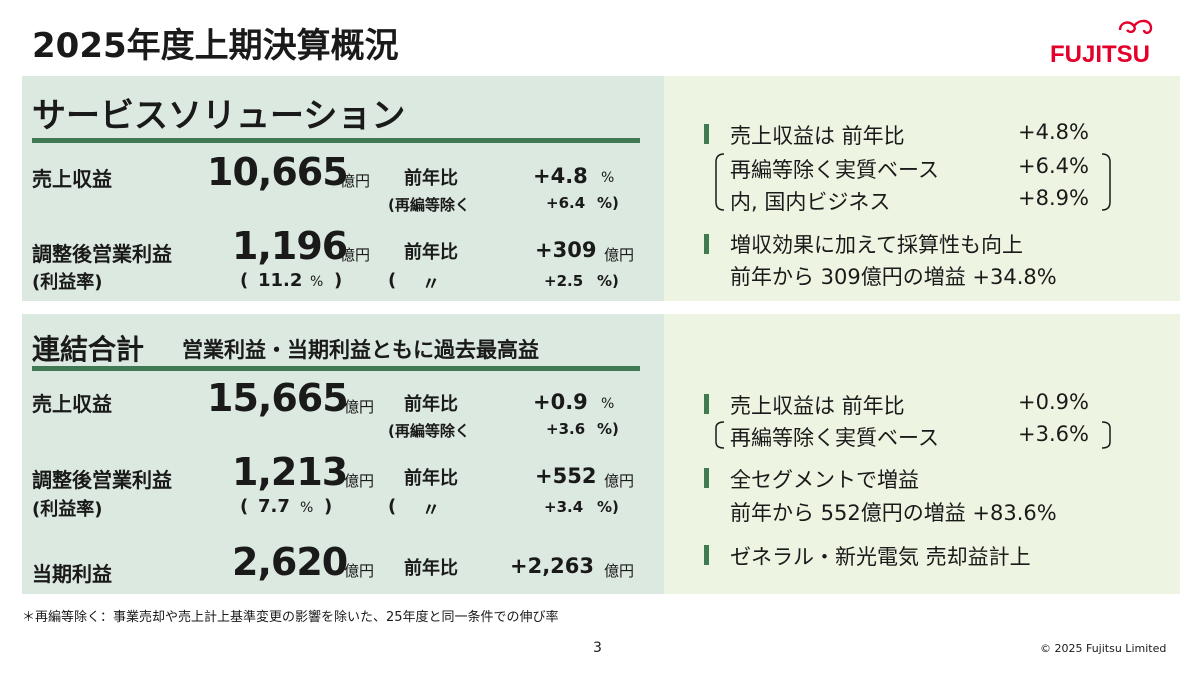  What do you see at coordinates (290, 246) in the screenshot?
I see `service-profit-value: 1,196` at bounding box center [290, 246].